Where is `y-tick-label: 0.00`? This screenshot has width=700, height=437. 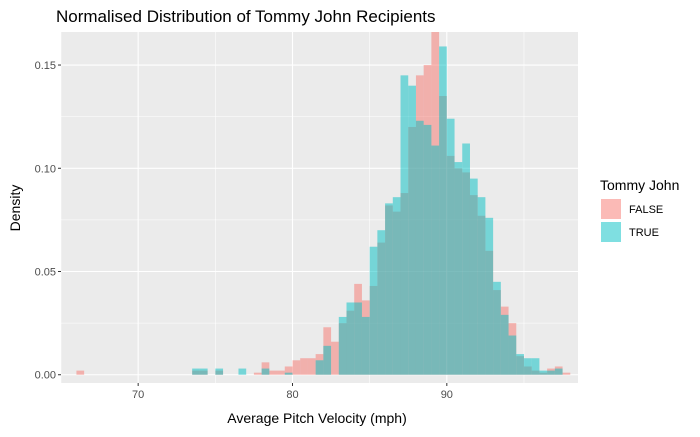 y-tick-label: 0.00 is located at coordinates (45, 376).